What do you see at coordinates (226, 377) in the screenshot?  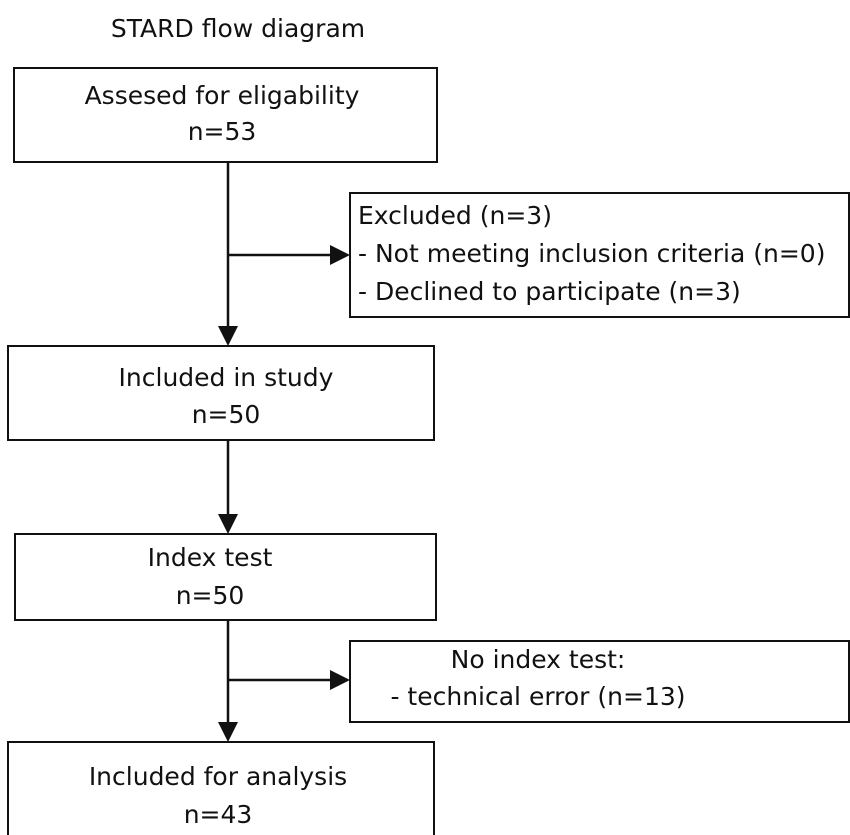 I see `box-text: Included in study` at bounding box center [226, 377].